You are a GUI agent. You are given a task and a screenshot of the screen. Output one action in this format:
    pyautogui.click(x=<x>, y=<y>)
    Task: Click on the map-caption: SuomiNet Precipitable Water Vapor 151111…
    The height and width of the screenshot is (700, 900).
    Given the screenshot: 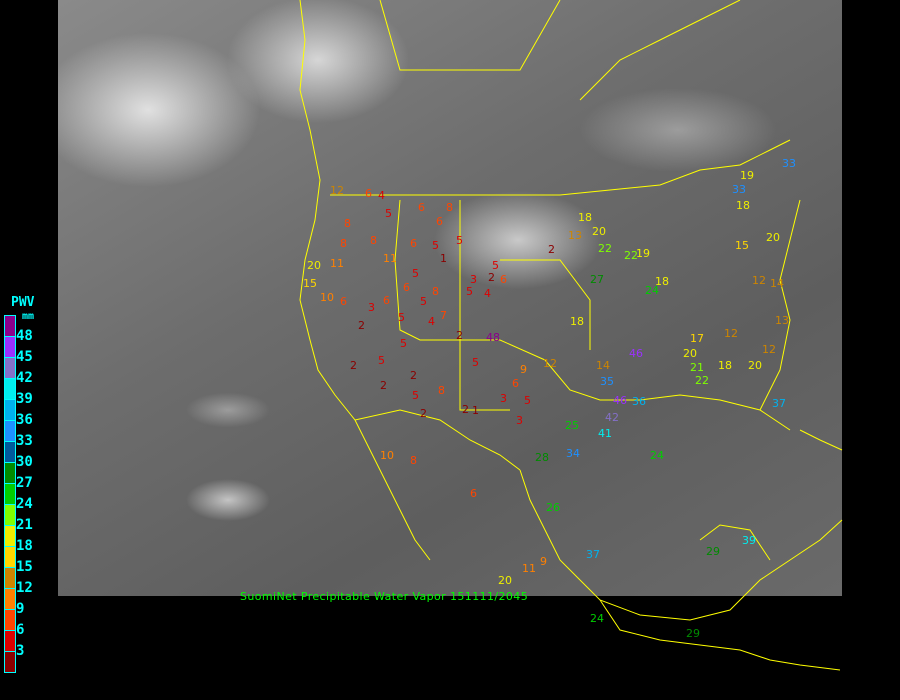 What is the action you would take?
    pyautogui.click(x=384, y=596)
    